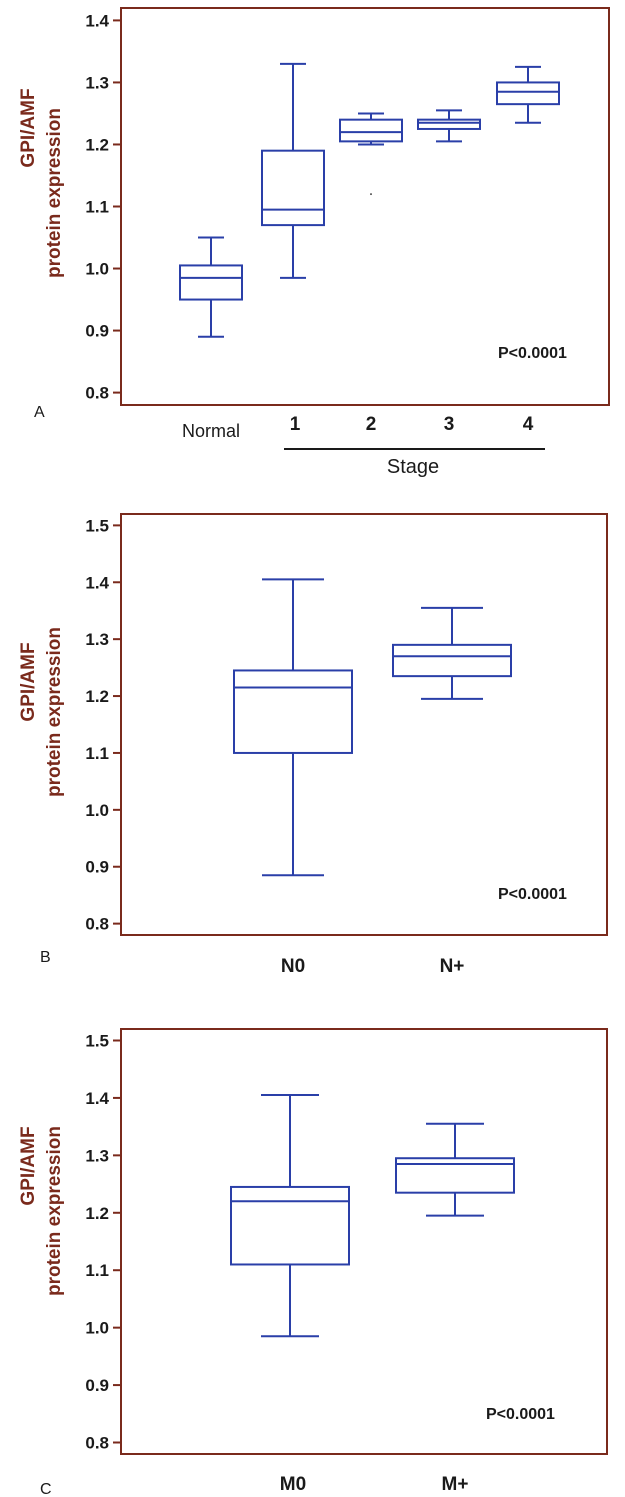 The width and height of the screenshot is (625, 1497). Describe the element at coordinates (39, 412) in the screenshot. I see `panel-a-label: A` at that location.